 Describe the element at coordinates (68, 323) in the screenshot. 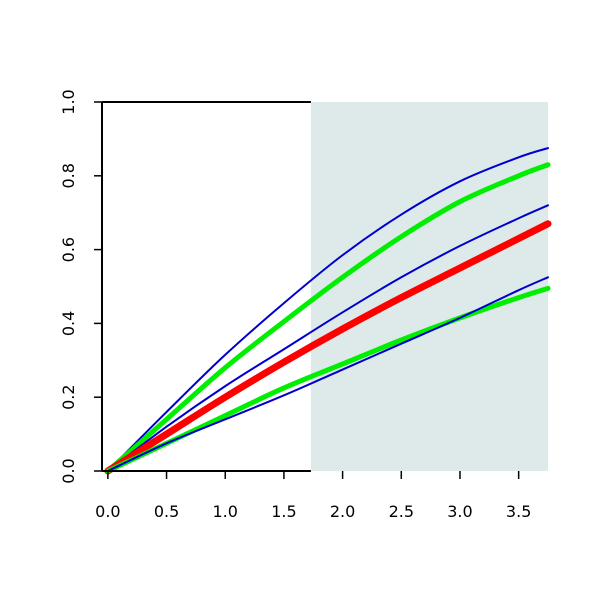

I see `y-tick-label: 0.4` at that location.